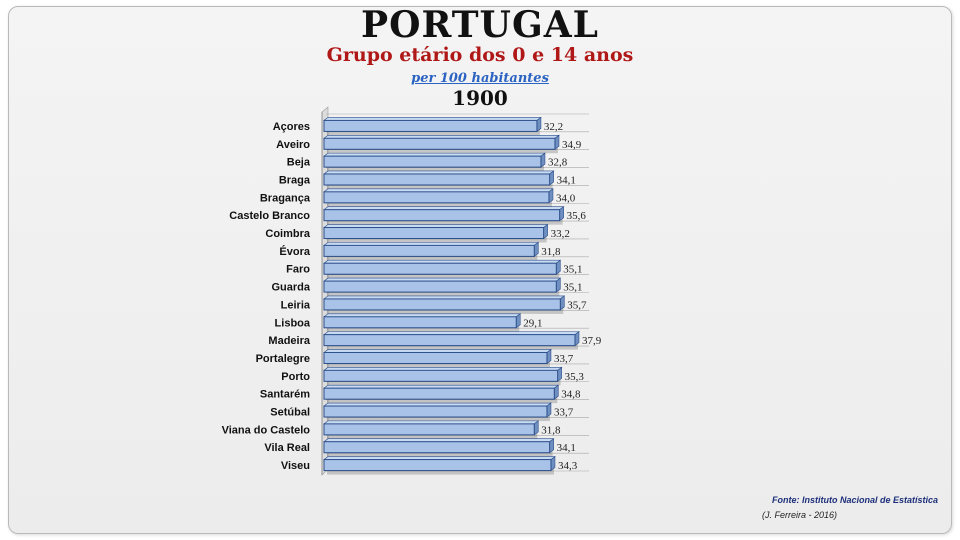 The width and height of the screenshot is (960, 540). I want to click on year-label: 1900, so click(480, 98).